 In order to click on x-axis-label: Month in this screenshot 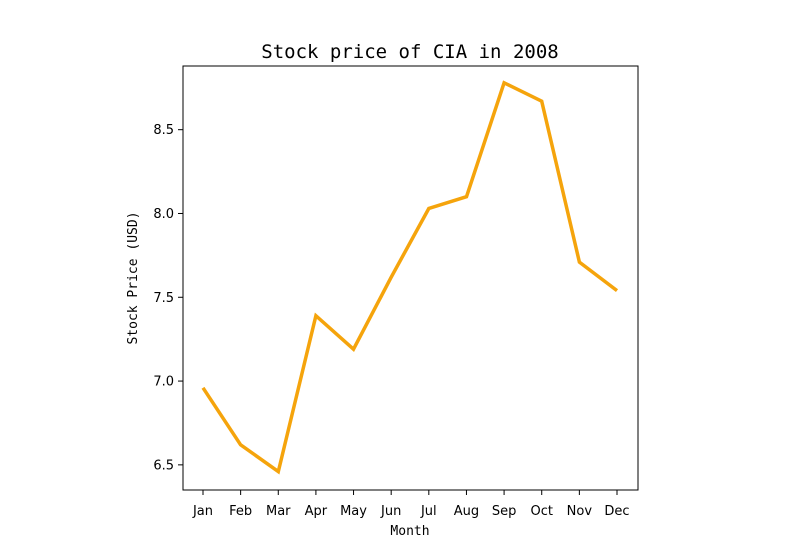, I will do `click(409, 531)`.